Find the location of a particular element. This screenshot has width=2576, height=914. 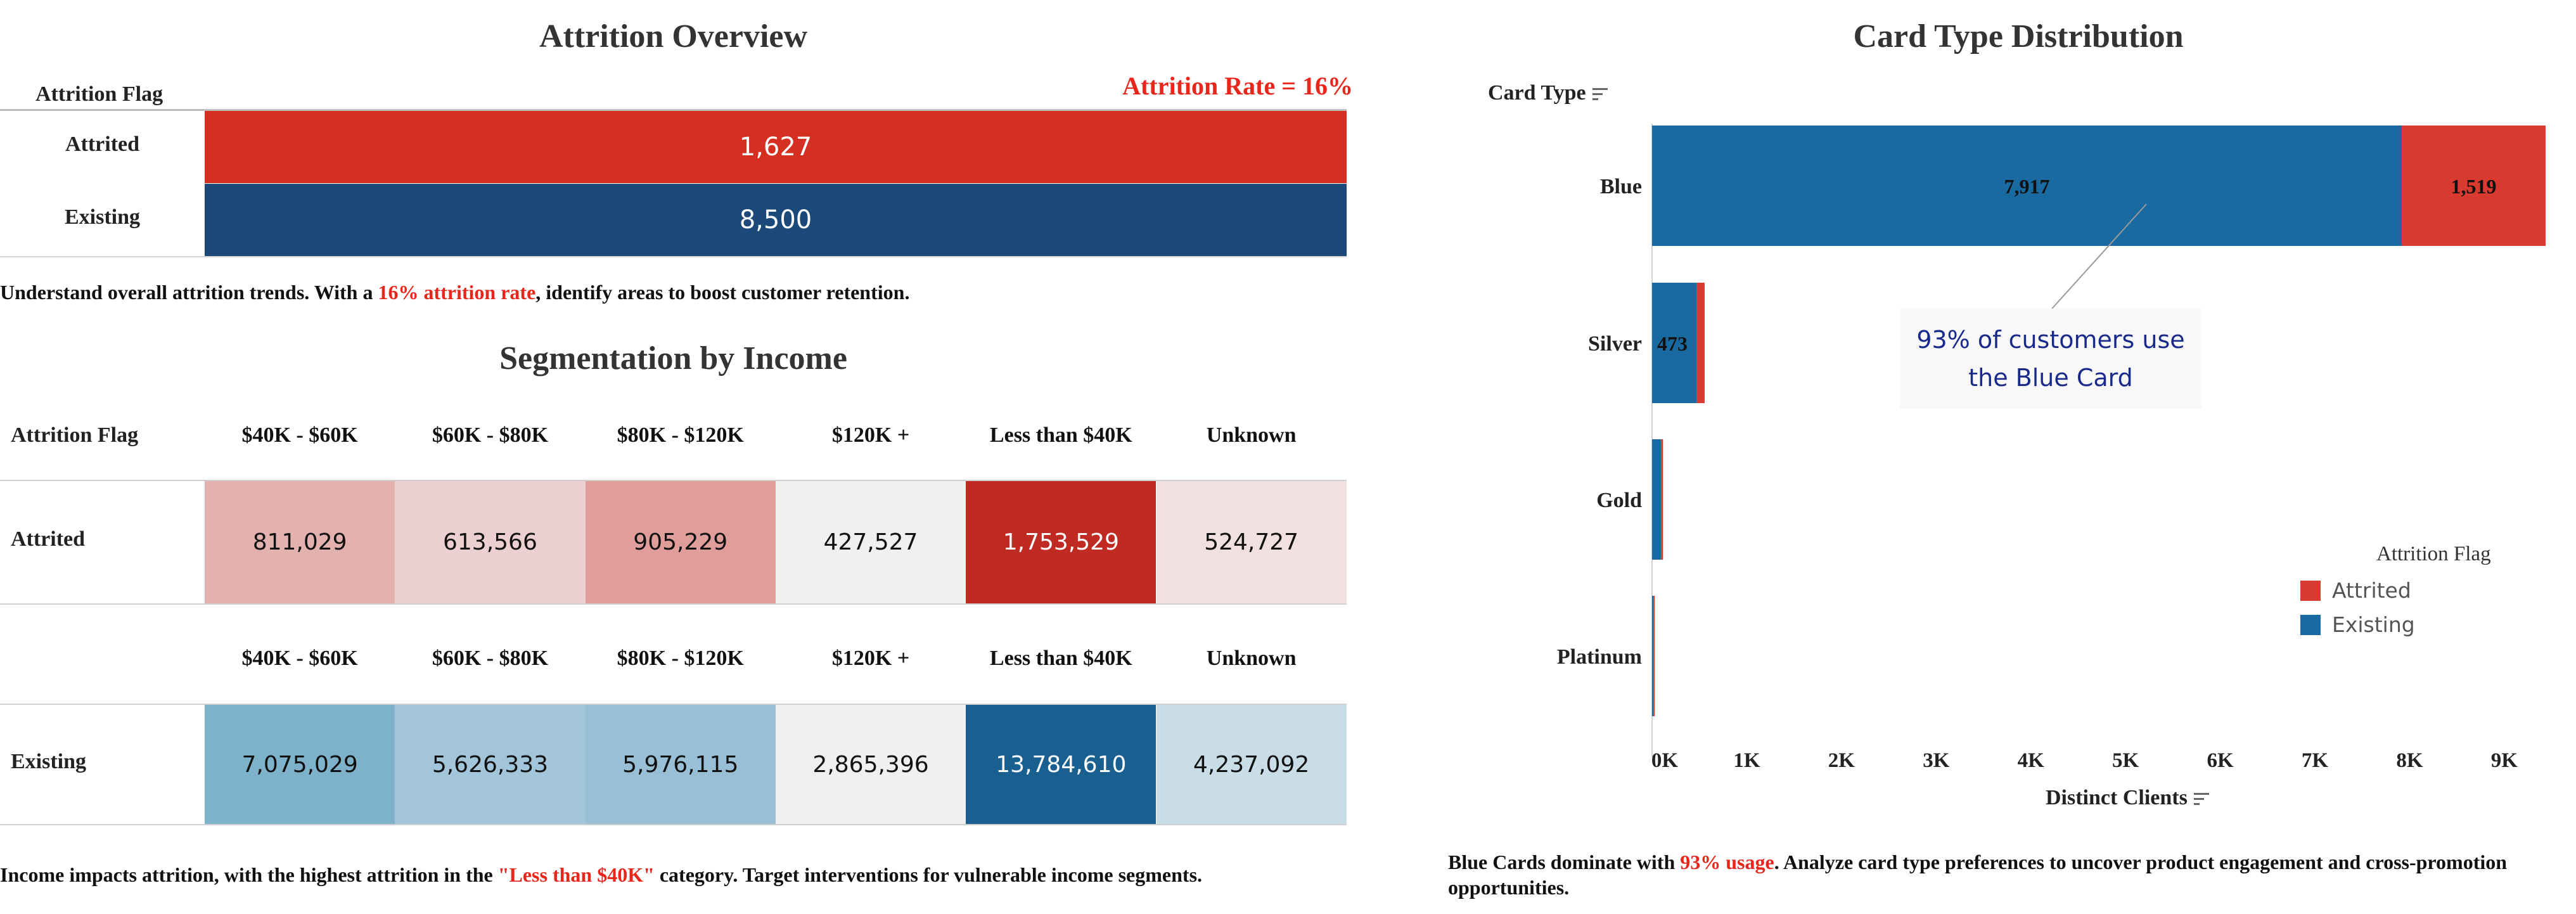

legend-swatch-existing is located at coordinates (2310, 624).